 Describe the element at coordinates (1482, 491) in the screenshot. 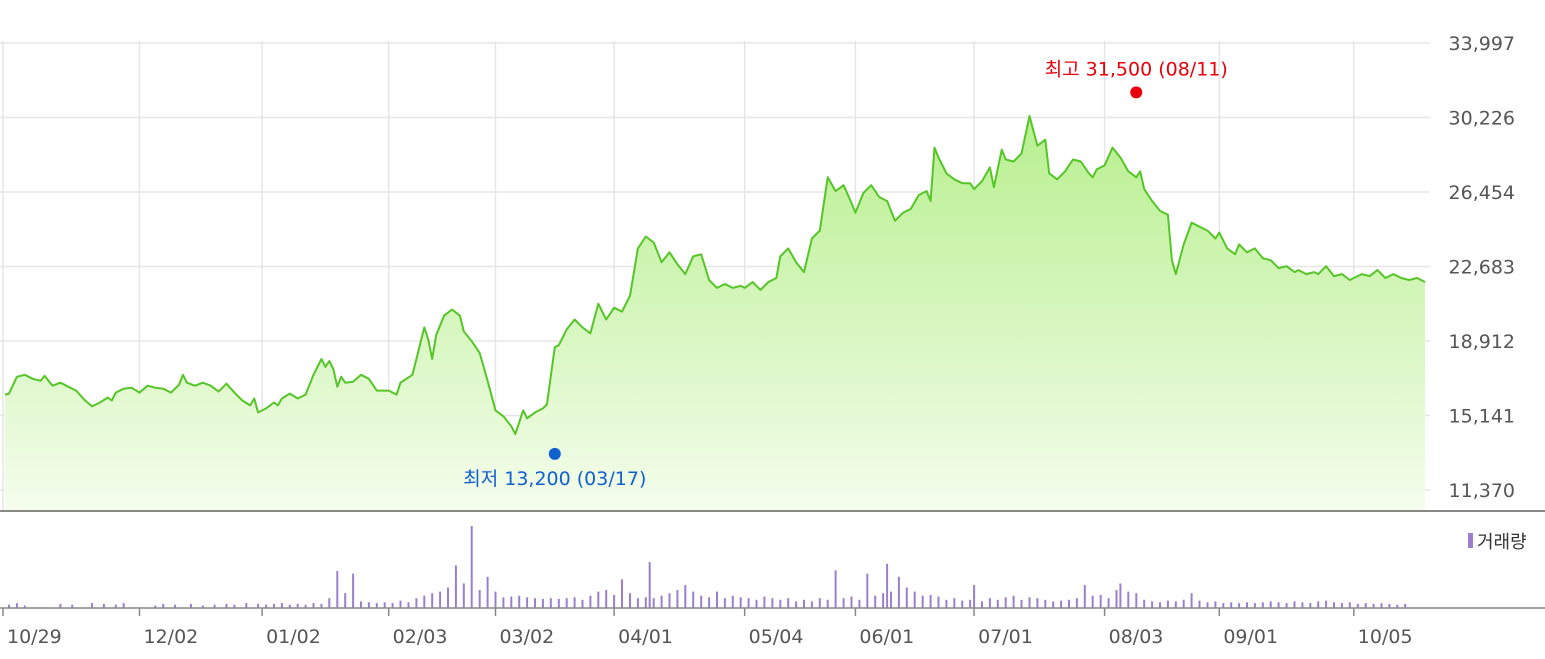

I see `y-tick-label: 11,370` at that location.